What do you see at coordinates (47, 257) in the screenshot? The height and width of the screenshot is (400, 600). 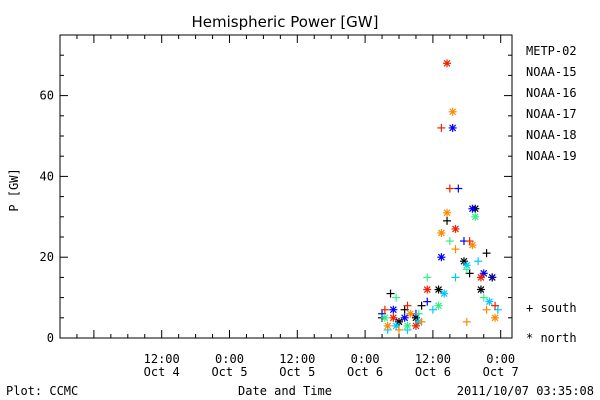 I see `y-tick-label: 20` at bounding box center [47, 257].